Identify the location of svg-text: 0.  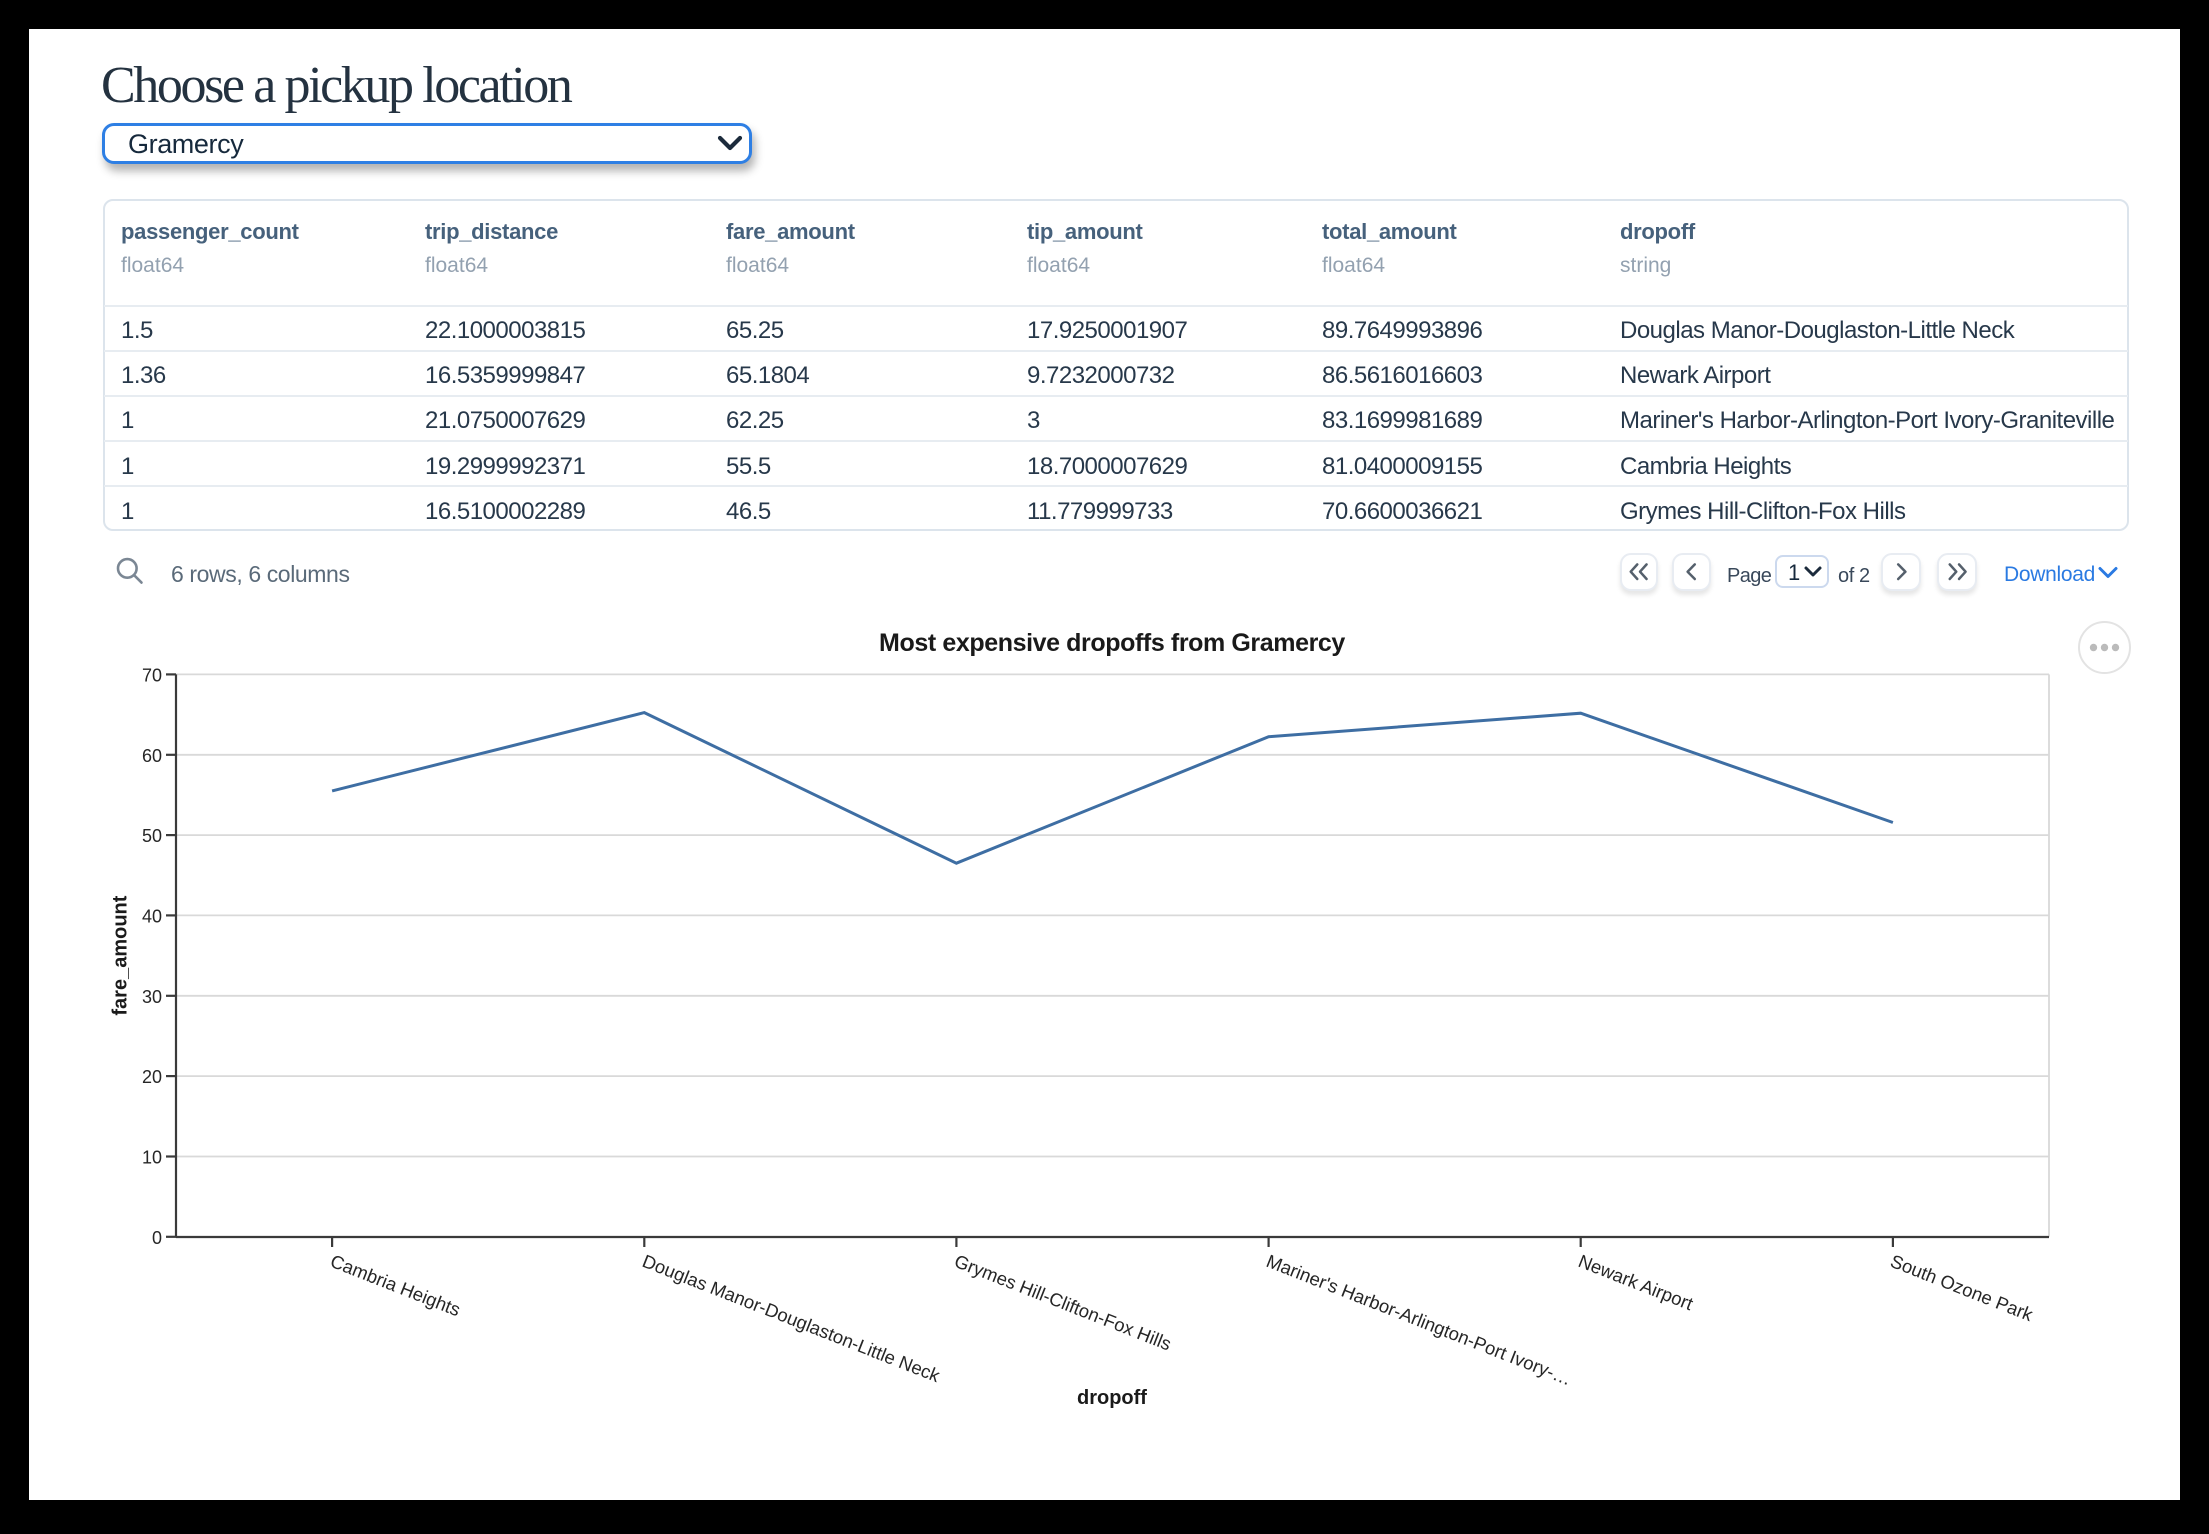
(157, 1238).